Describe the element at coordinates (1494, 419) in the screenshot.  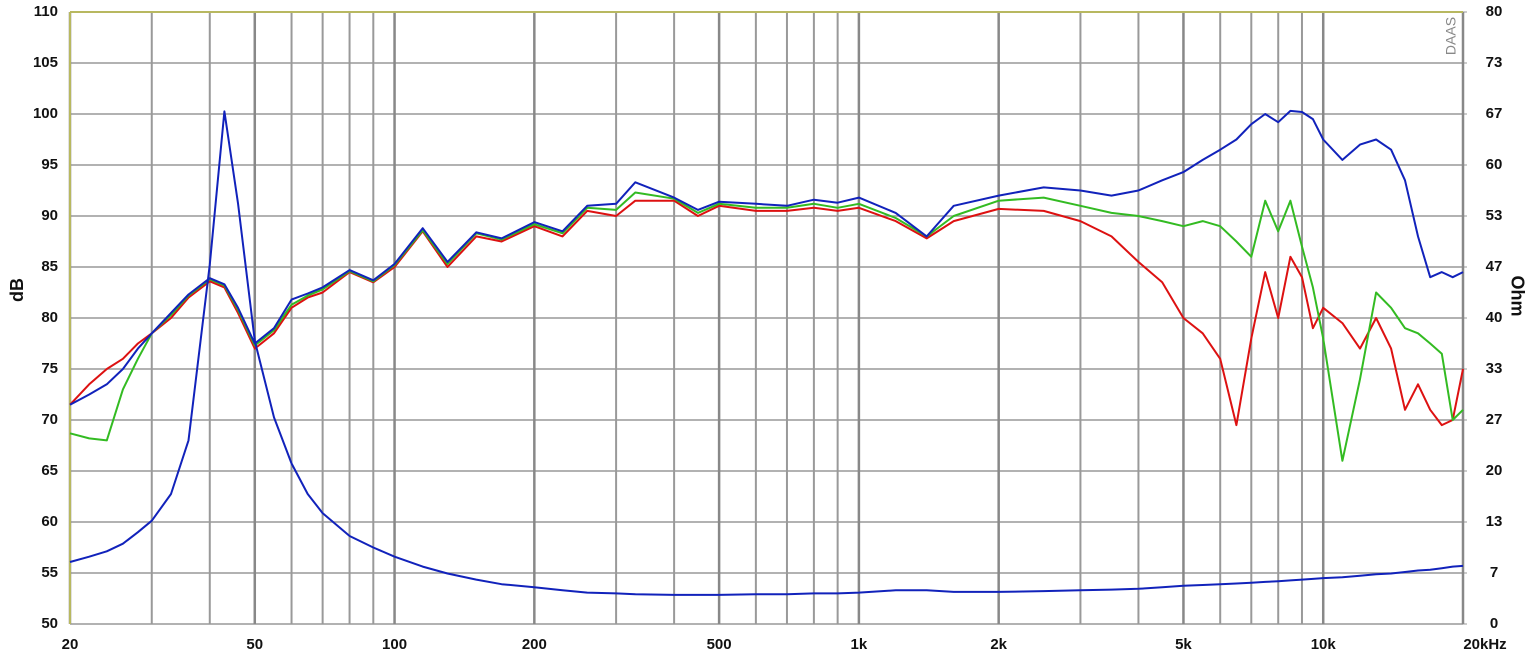
I see `y2-tick-label: 27` at that location.